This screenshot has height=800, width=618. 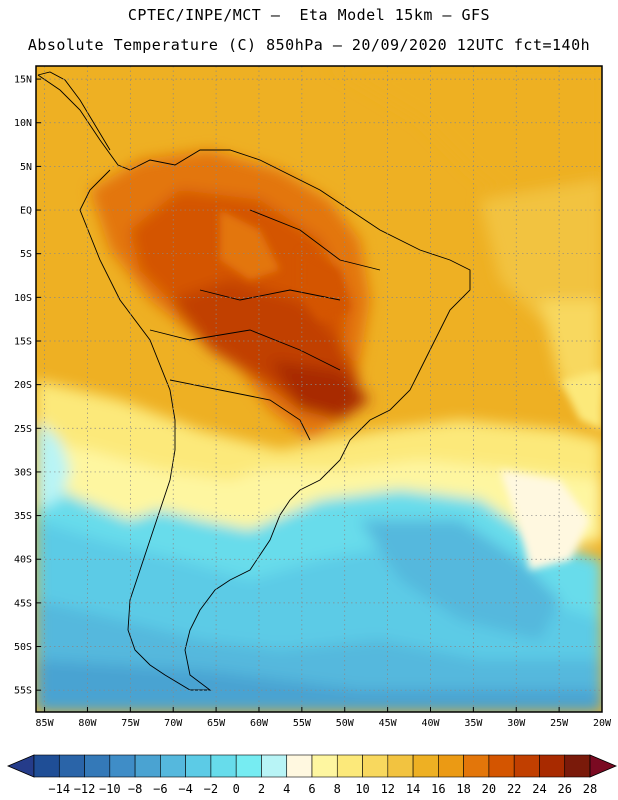 What do you see at coordinates (23, 123) in the screenshot?
I see `lat-label: 10N` at bounding box center [23, 123].